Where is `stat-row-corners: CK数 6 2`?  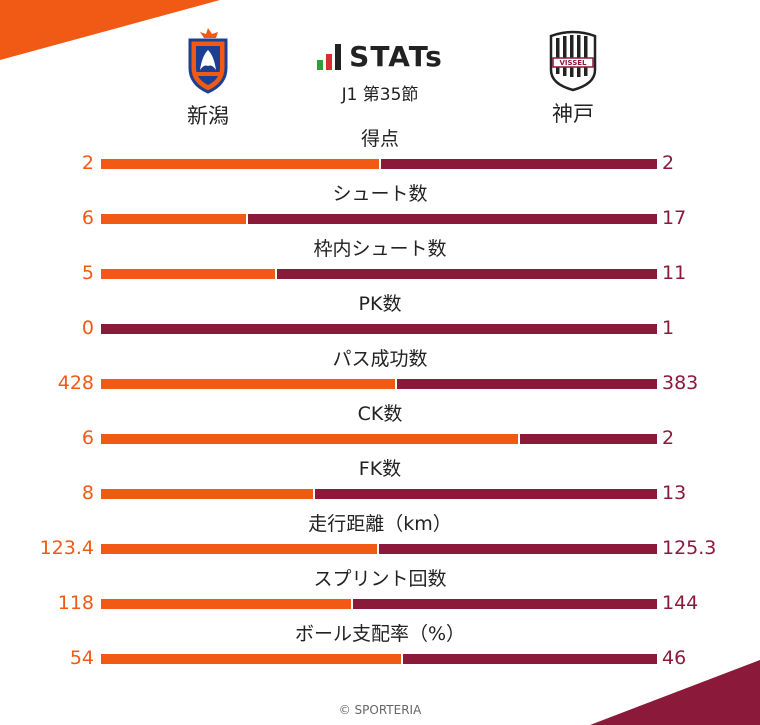
stat-row-corners: CK数 6 2 is located at coordinates (380, 426).